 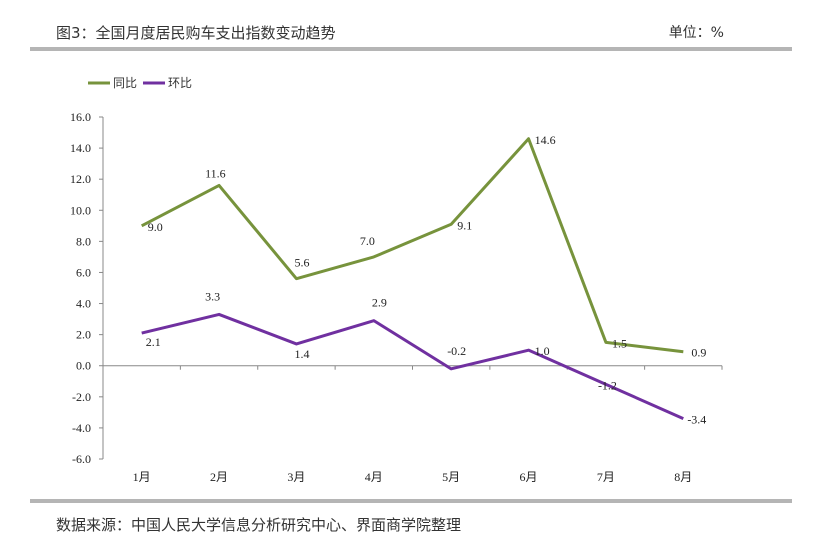 What do you see at coordinates (83, 366) in the screenshot?
I see `y-tick-label: 0.0` at bounding box center [83, 366].